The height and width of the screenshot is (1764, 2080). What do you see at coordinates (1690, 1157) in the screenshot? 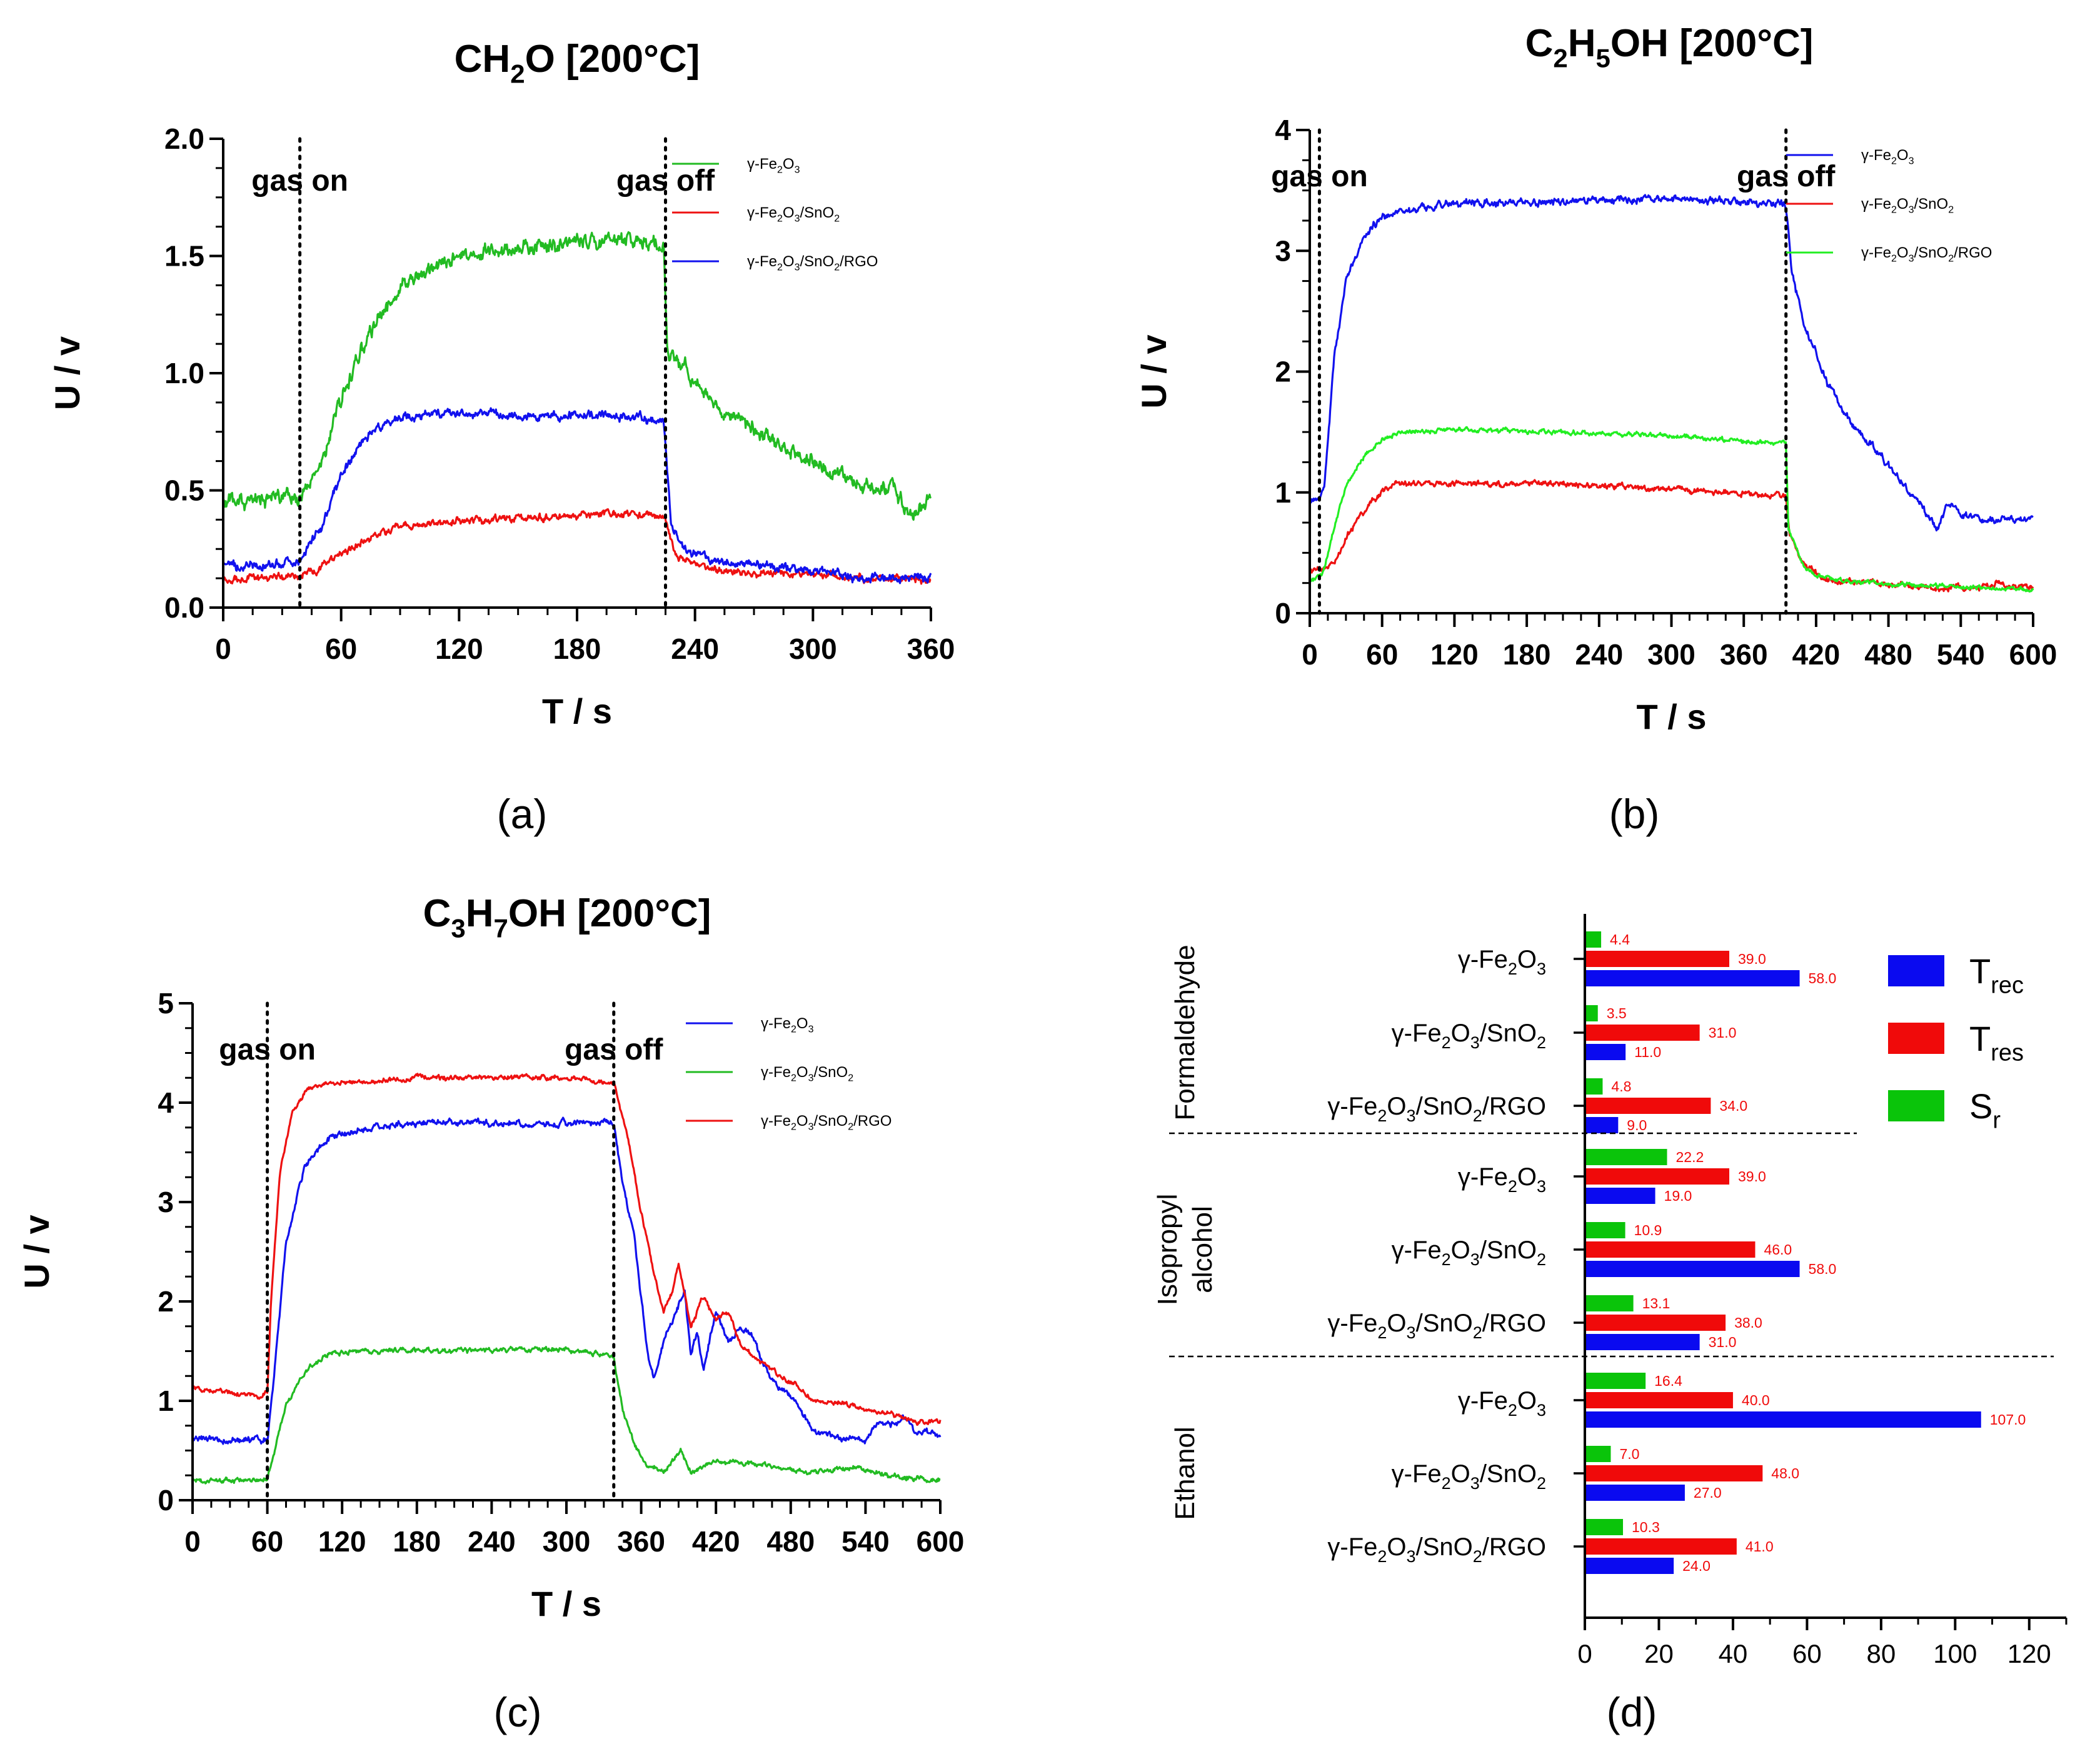
I see `bar-value-label: 22.2` at bounding box center [1690, 1157].